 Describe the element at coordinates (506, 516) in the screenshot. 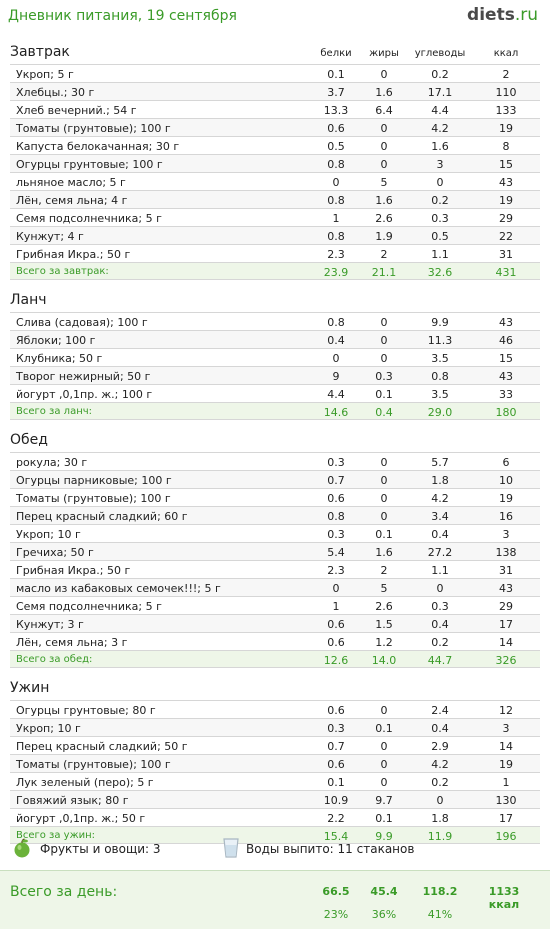

I see `food-kcal: 16` at that location.